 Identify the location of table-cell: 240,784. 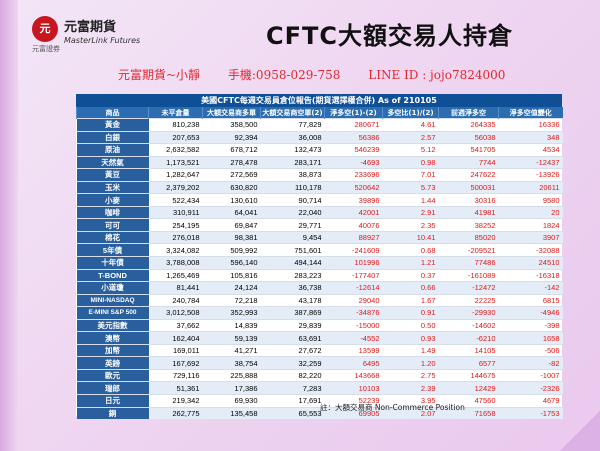
(175, 300).